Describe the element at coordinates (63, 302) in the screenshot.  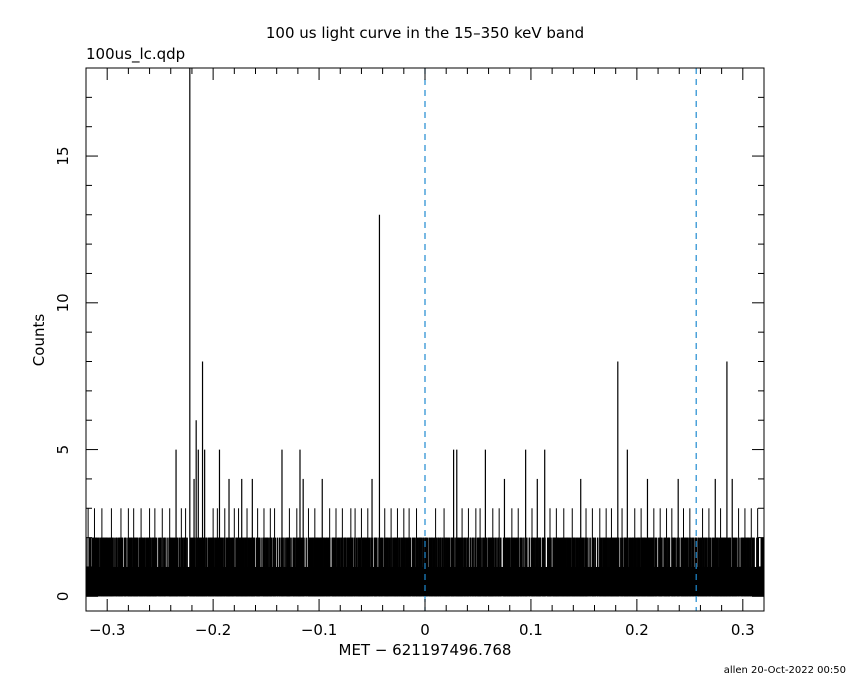
I see `y-tick-label: 10` at that location.